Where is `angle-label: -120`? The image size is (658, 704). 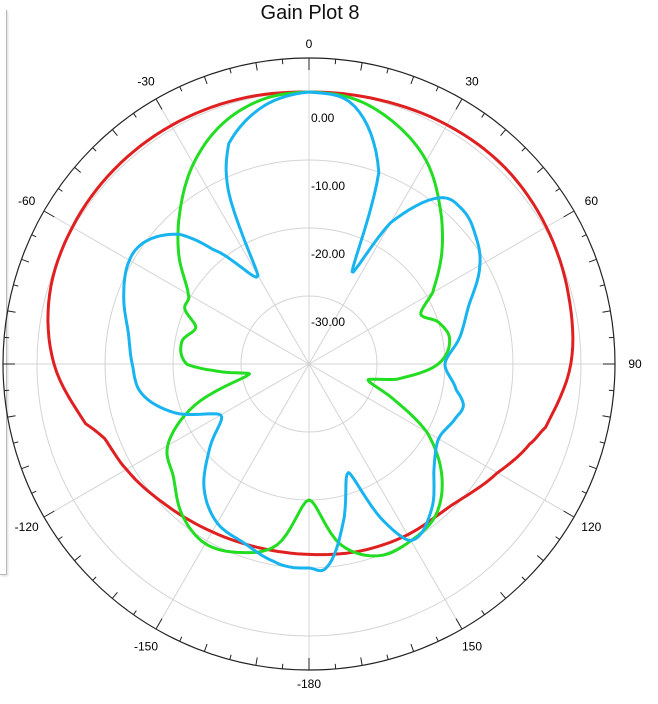 angle-label: -120 is located at coordinates (27, 527).